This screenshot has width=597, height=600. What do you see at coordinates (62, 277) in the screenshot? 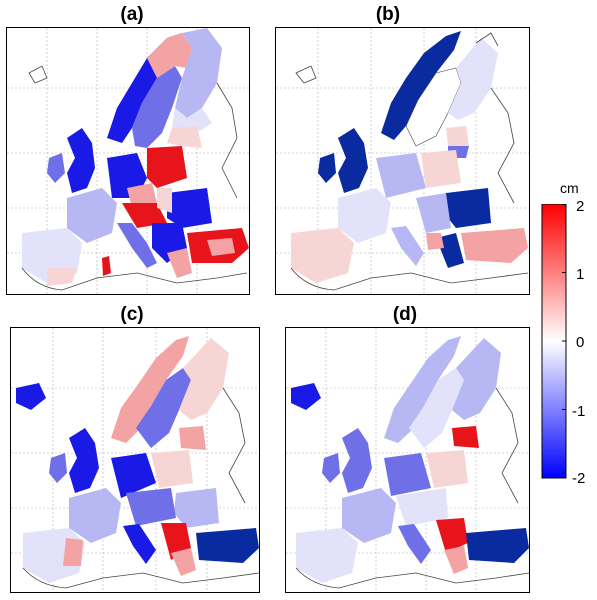
I see `region-iberia-south` at bounding box center [62, 277].